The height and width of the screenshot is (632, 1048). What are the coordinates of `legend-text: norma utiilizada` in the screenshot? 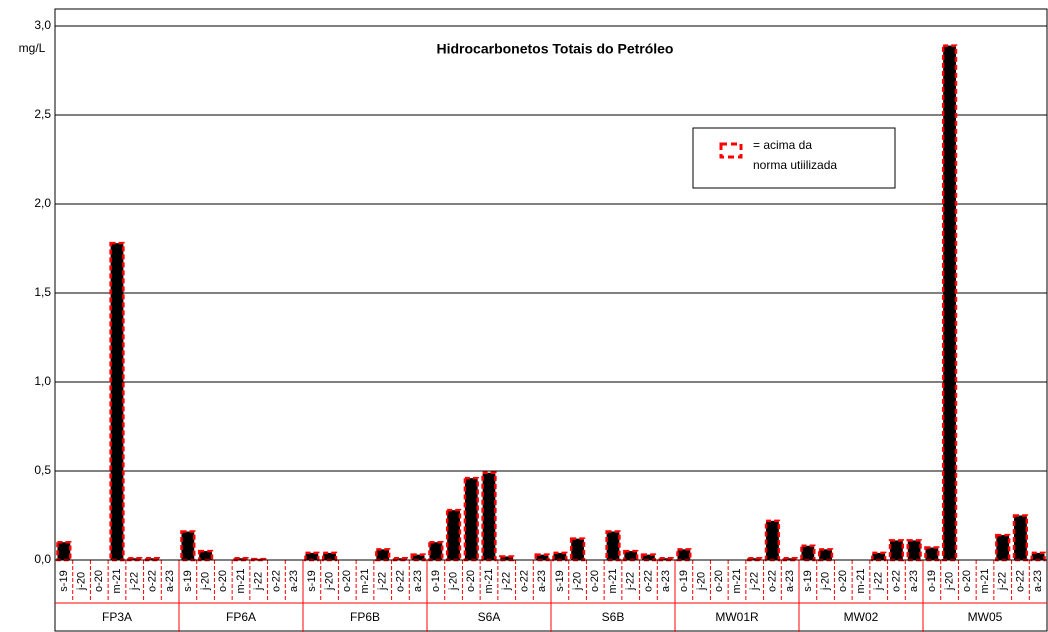 It's located at (795, 165).